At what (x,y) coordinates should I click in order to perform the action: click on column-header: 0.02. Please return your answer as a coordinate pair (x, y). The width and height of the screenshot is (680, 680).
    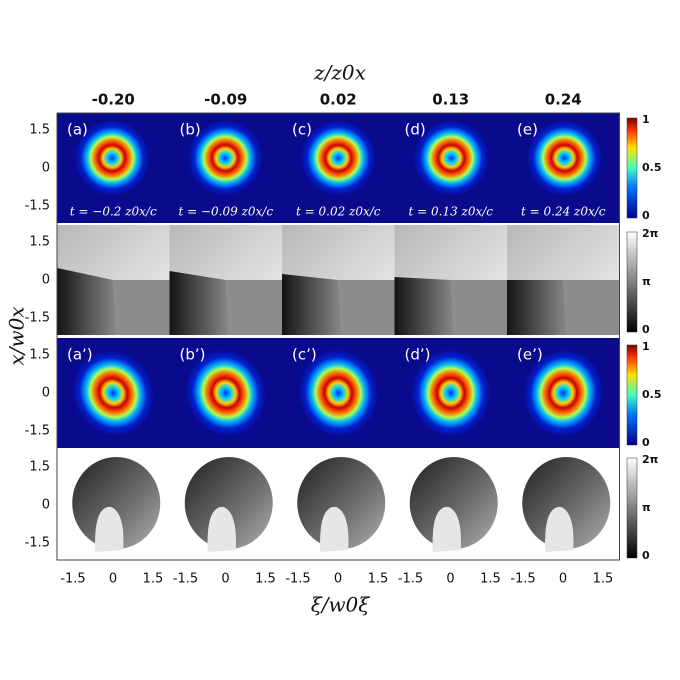
    Looking at the image, I should click on (338, 100).